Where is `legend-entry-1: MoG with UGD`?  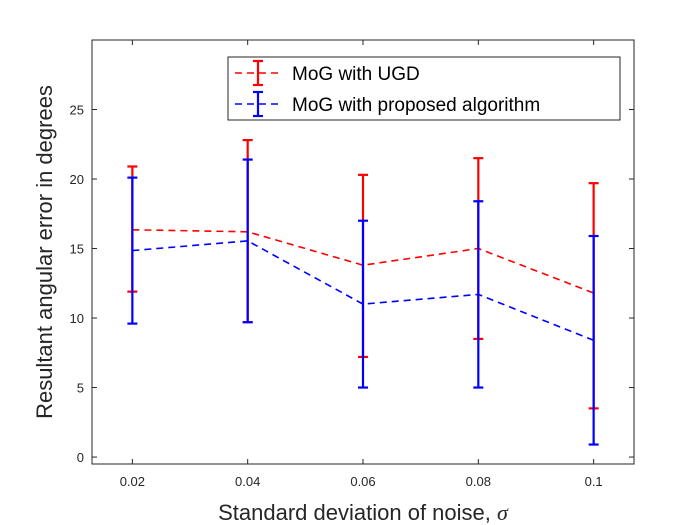
legend-entry-1: MoG with UGD is located at coordinates (327, 73).